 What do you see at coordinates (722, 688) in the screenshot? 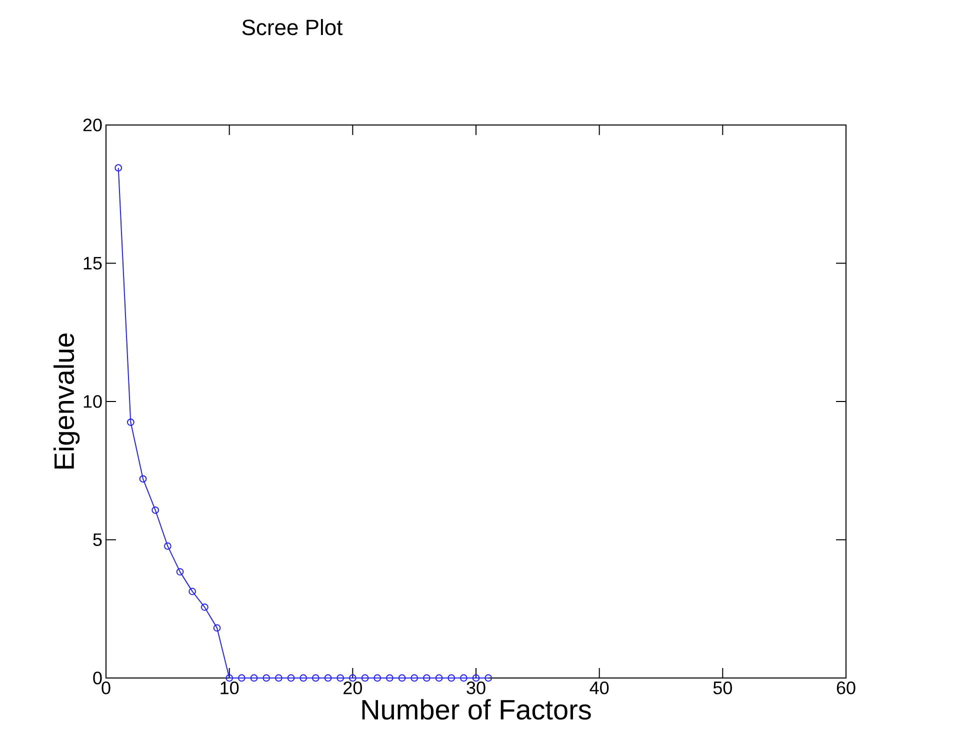
I see `x-tick-label: 50` at bounding box center [722, 688].